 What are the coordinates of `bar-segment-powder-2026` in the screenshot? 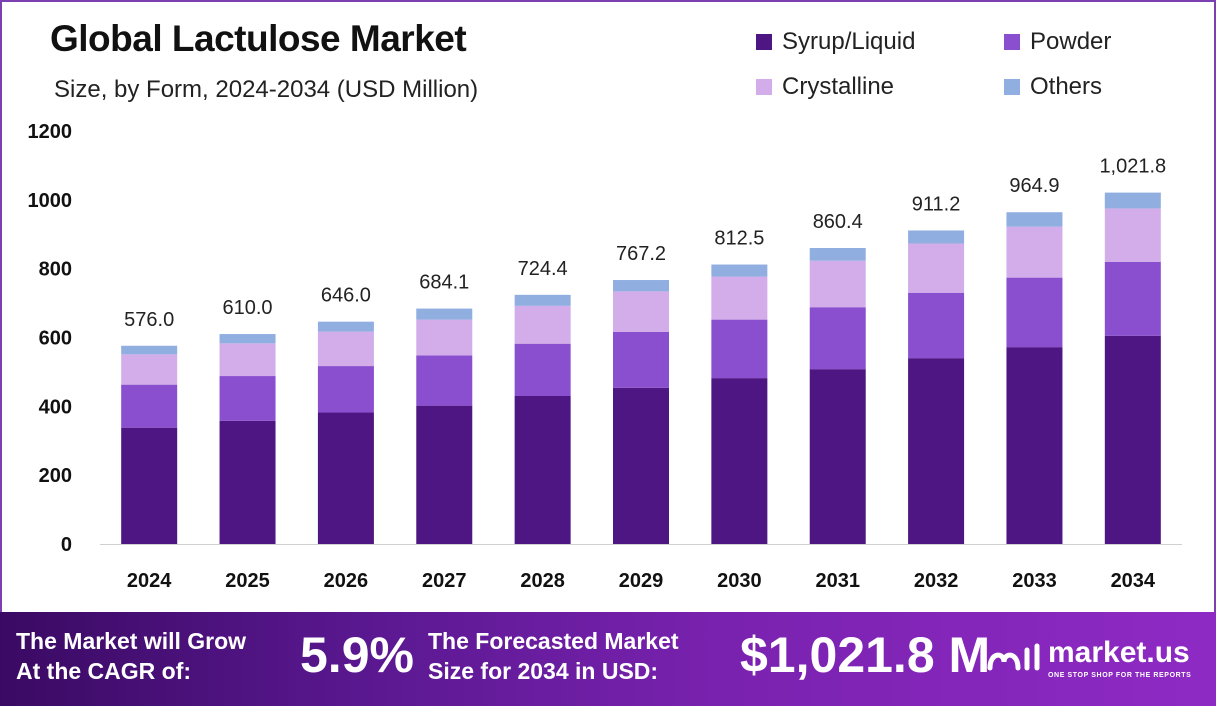 It's located at (345, 389).